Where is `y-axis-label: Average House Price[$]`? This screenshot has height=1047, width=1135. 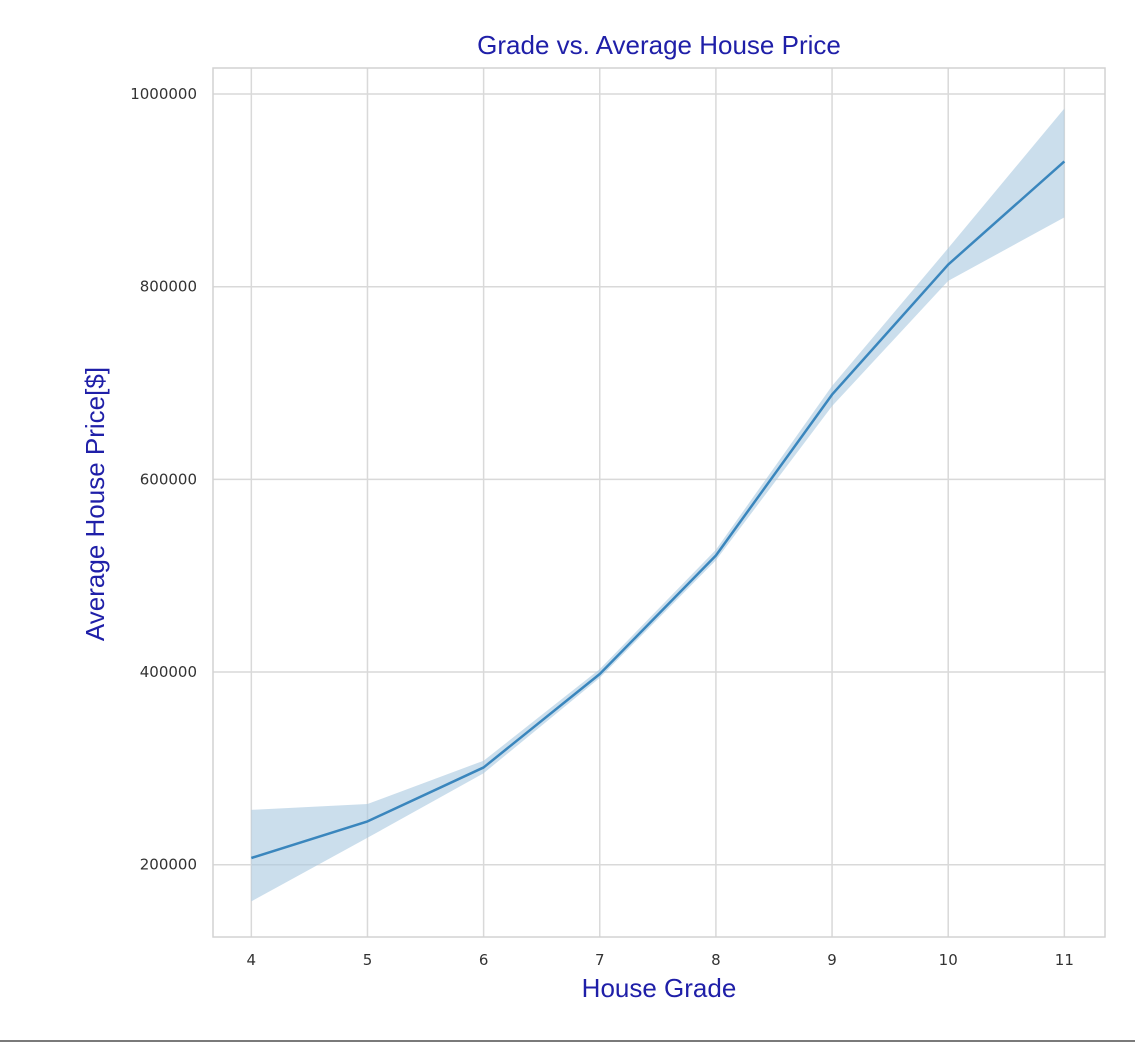 y-axis-label: Average House Price[$] is located at coordinates (95, 504).